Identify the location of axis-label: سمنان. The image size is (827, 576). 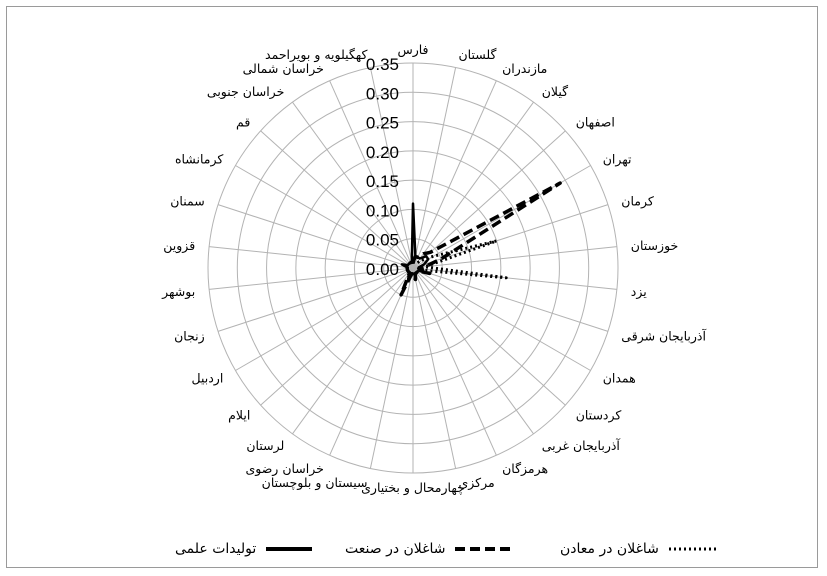
(187, 200).